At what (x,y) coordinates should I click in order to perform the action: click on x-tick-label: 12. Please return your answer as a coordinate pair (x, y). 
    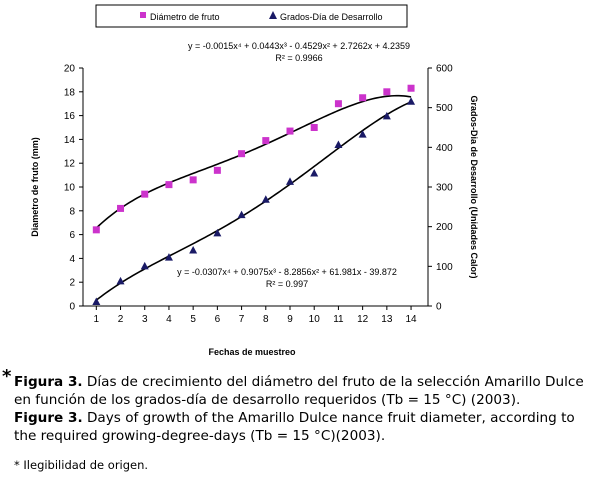
    Looking at the image, I should click on (363, 319).